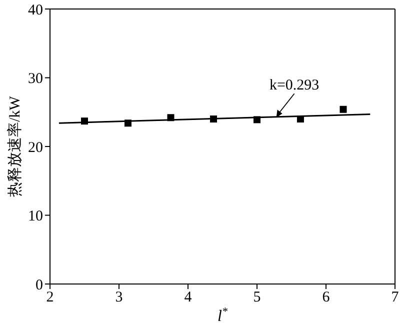  Describe the element at coordinates (15, 146) in the screenshot. I see `y-axis-title: 热释放速率/kW` at that location.